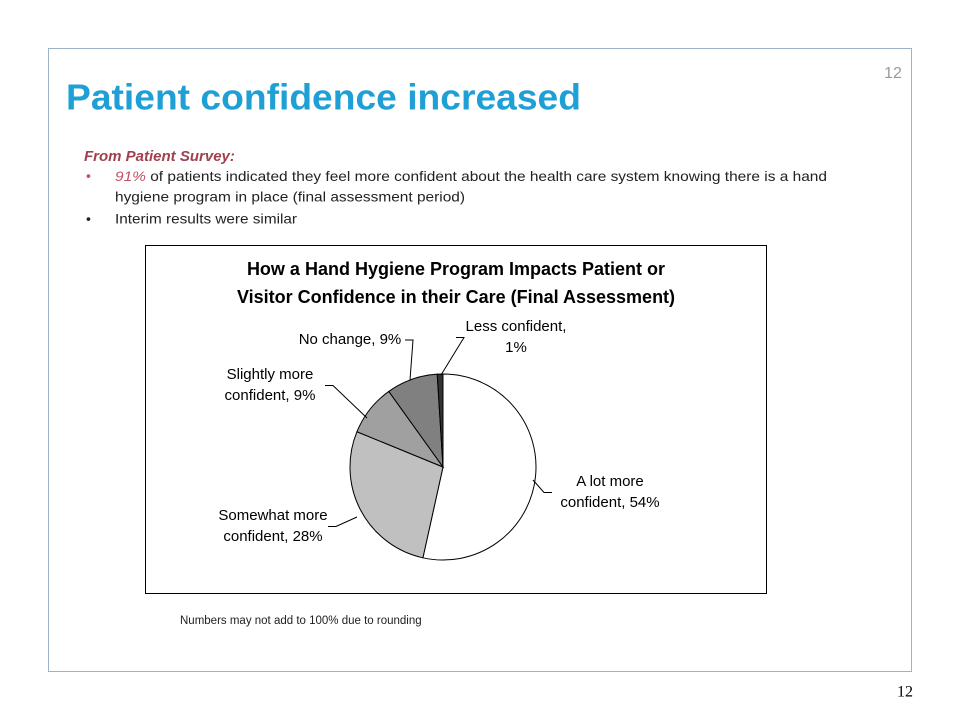 The image size is (960, 720). Describe the element at coordinates (270, 374) in the screenshot. I see `data-label: Slightly more` at that location.